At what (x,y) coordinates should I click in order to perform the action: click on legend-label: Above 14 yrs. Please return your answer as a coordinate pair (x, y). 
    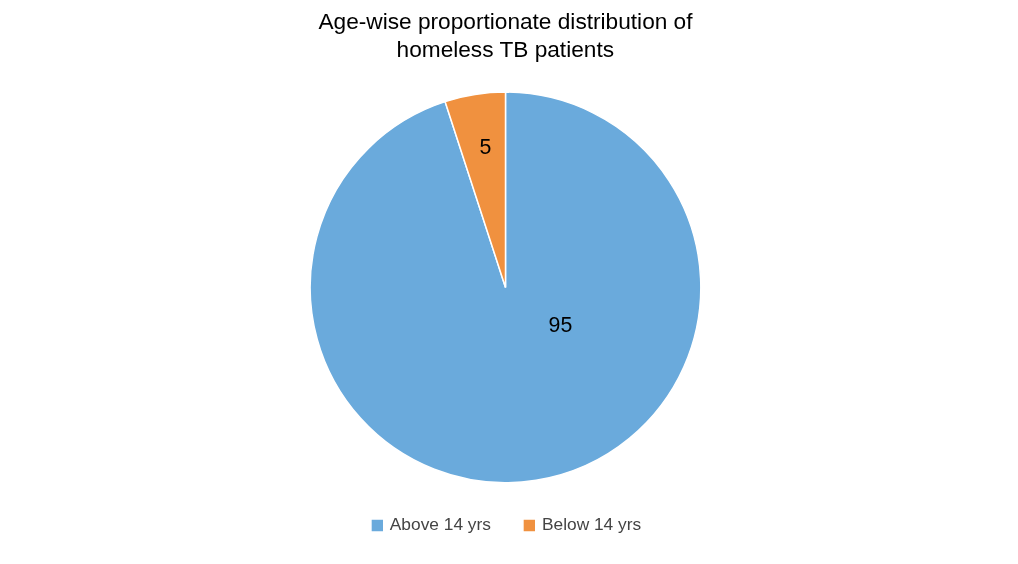
    Looking at the image, I should click on (440, 524).